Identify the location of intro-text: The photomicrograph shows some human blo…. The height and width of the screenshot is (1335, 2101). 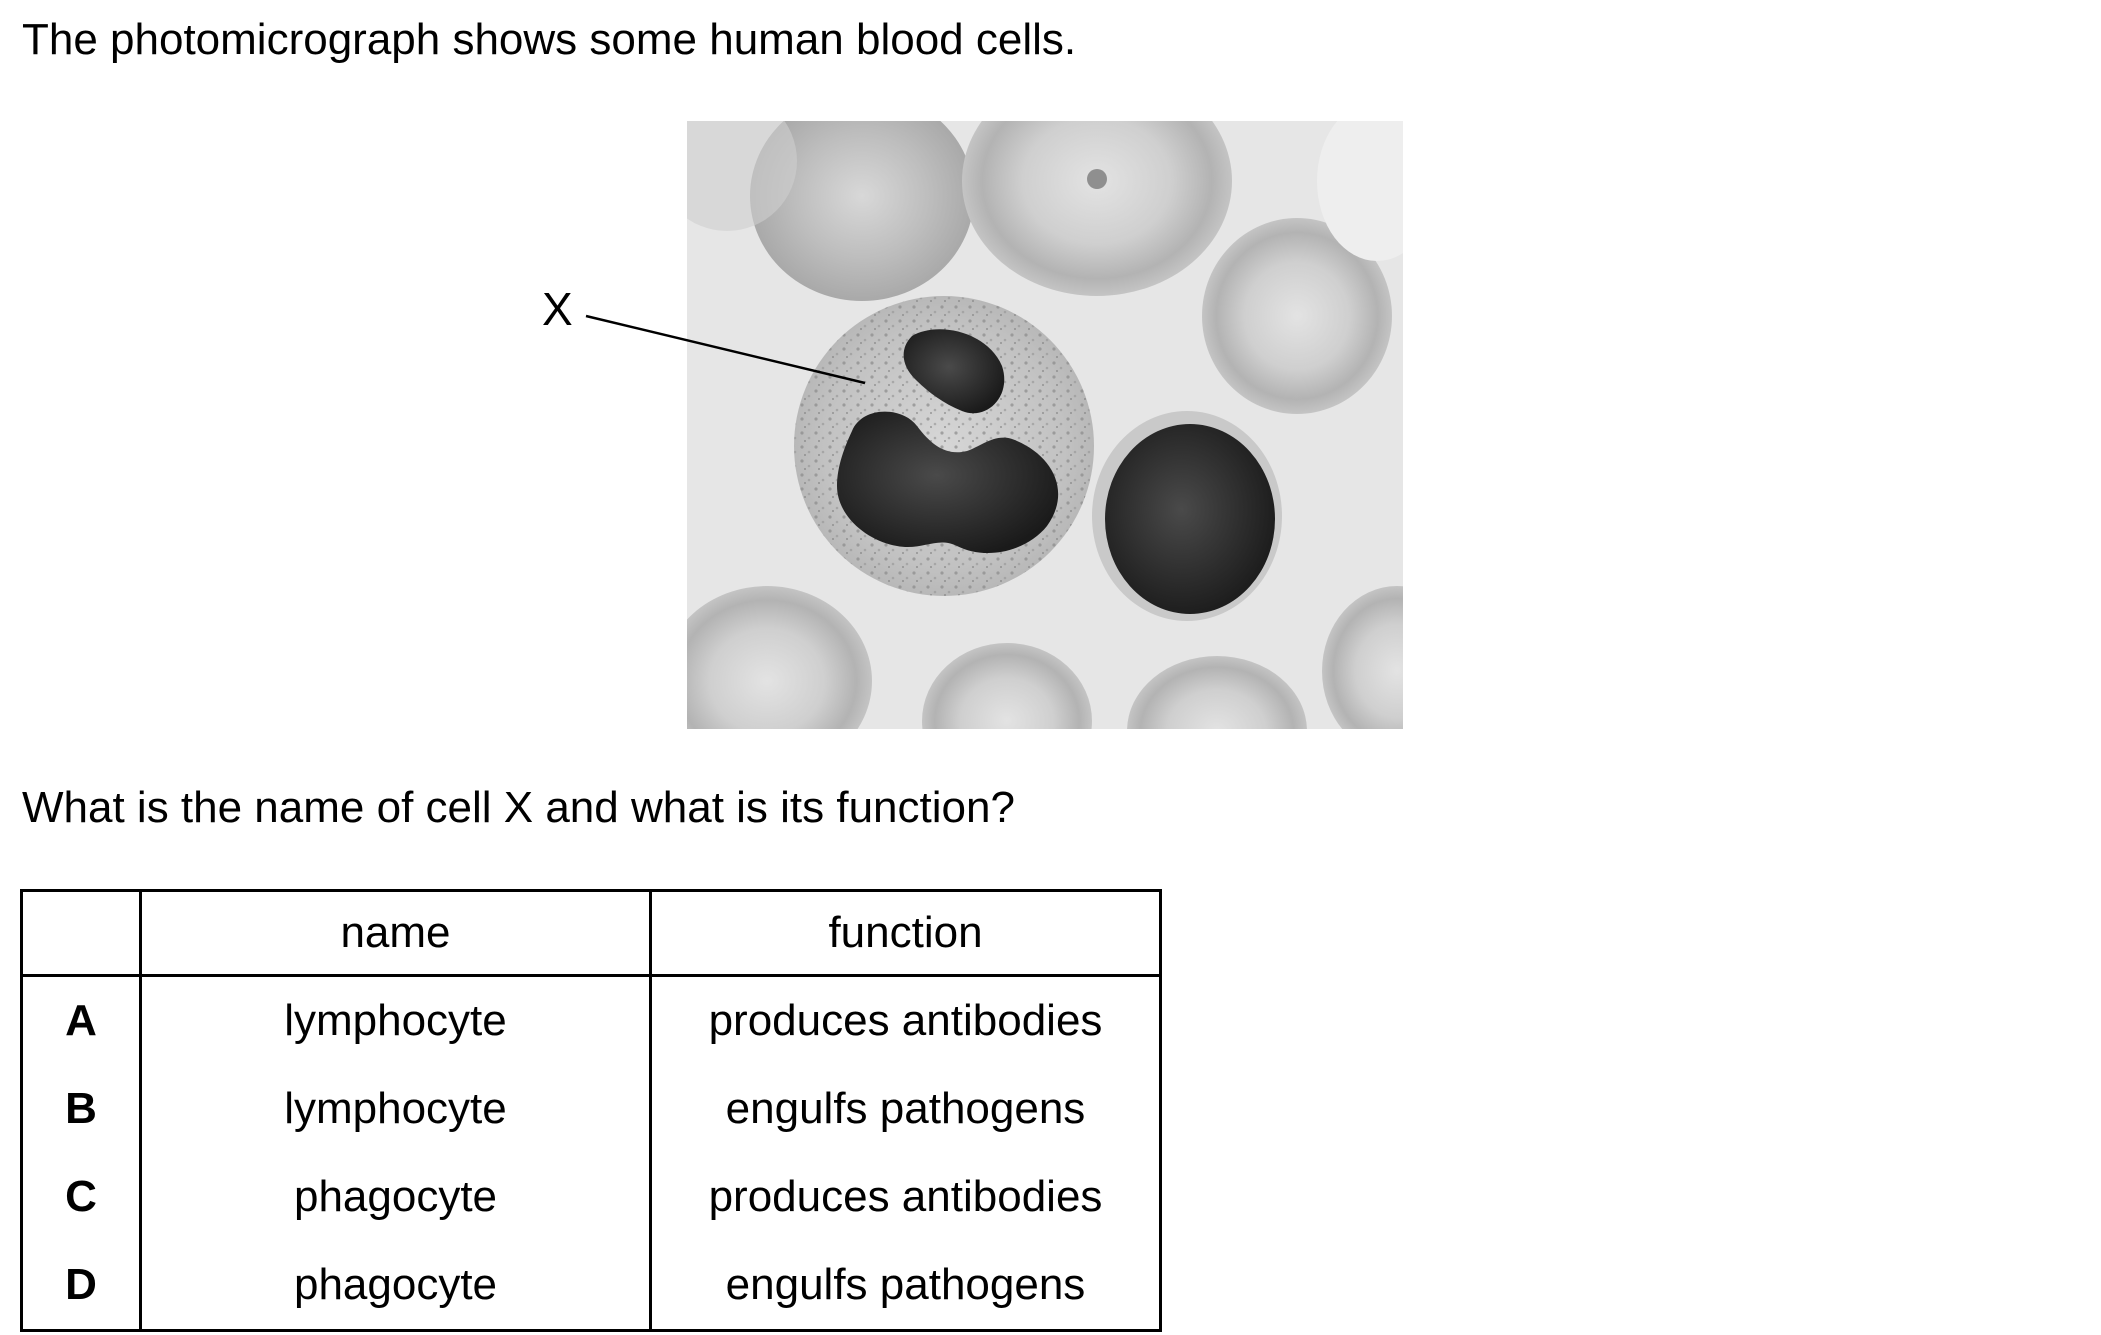
(549, 39).